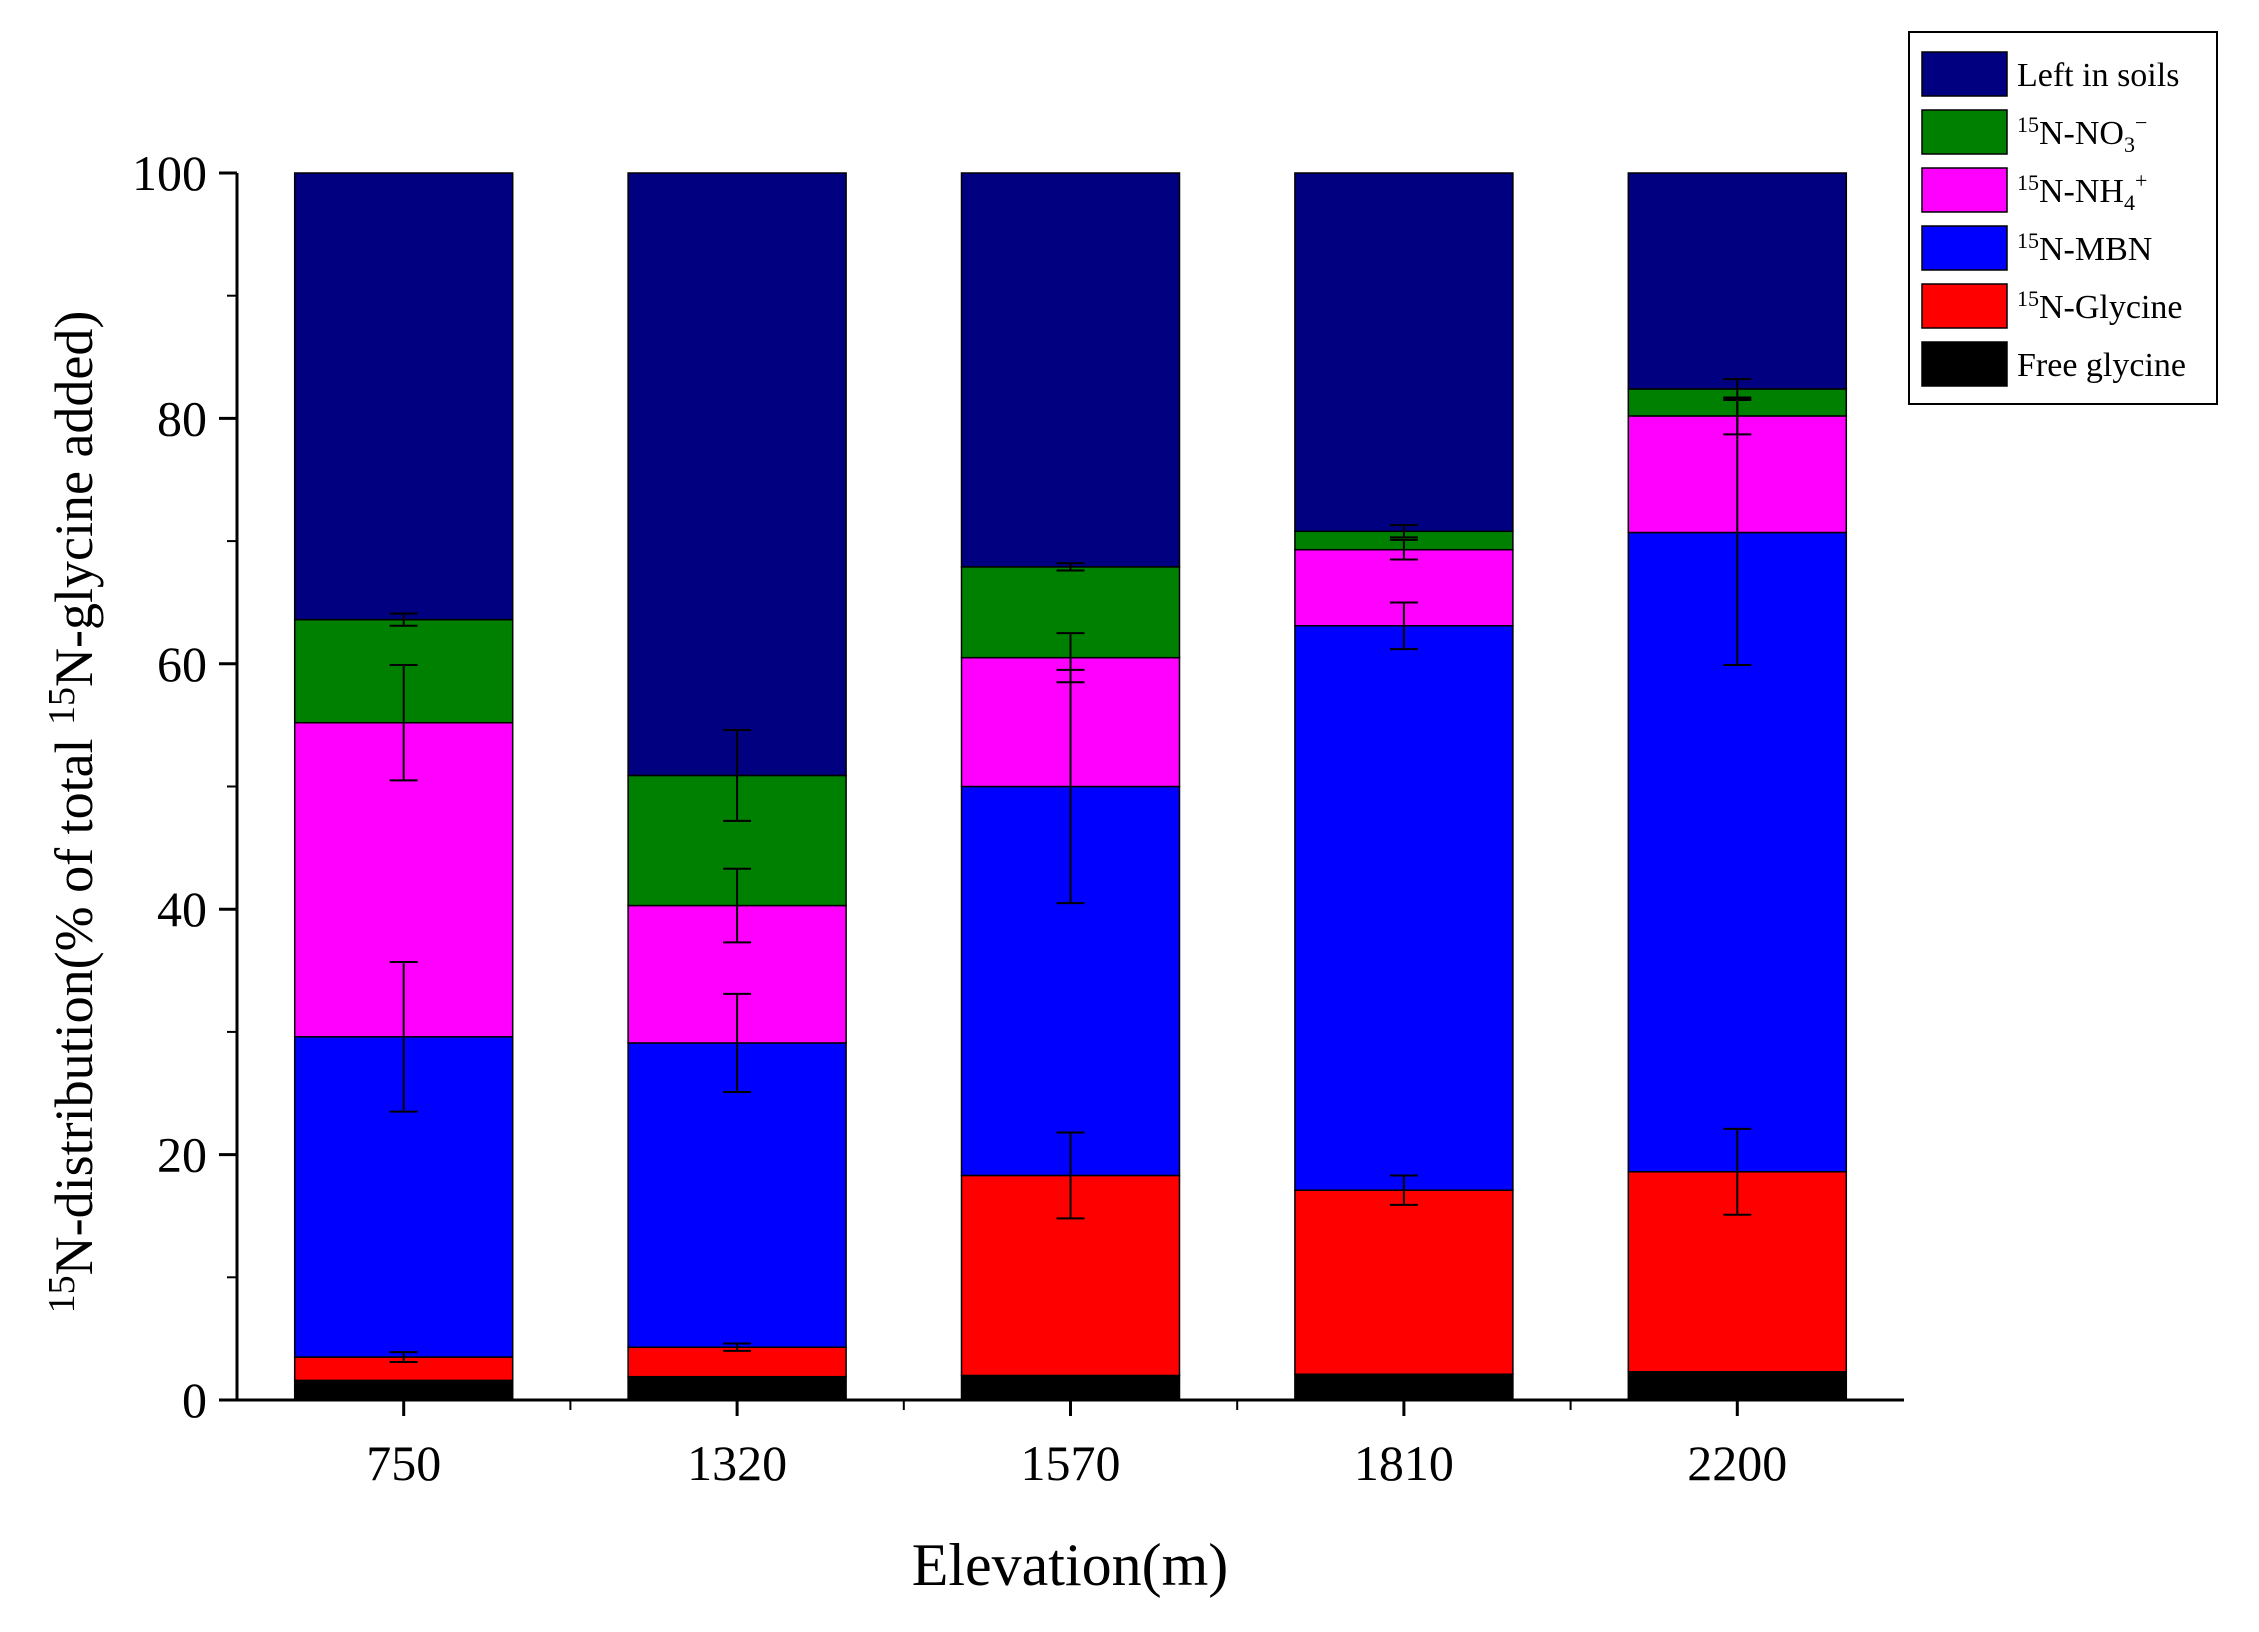  I want to click on y-axis-label-sup1: 15, so click(62, 1294).